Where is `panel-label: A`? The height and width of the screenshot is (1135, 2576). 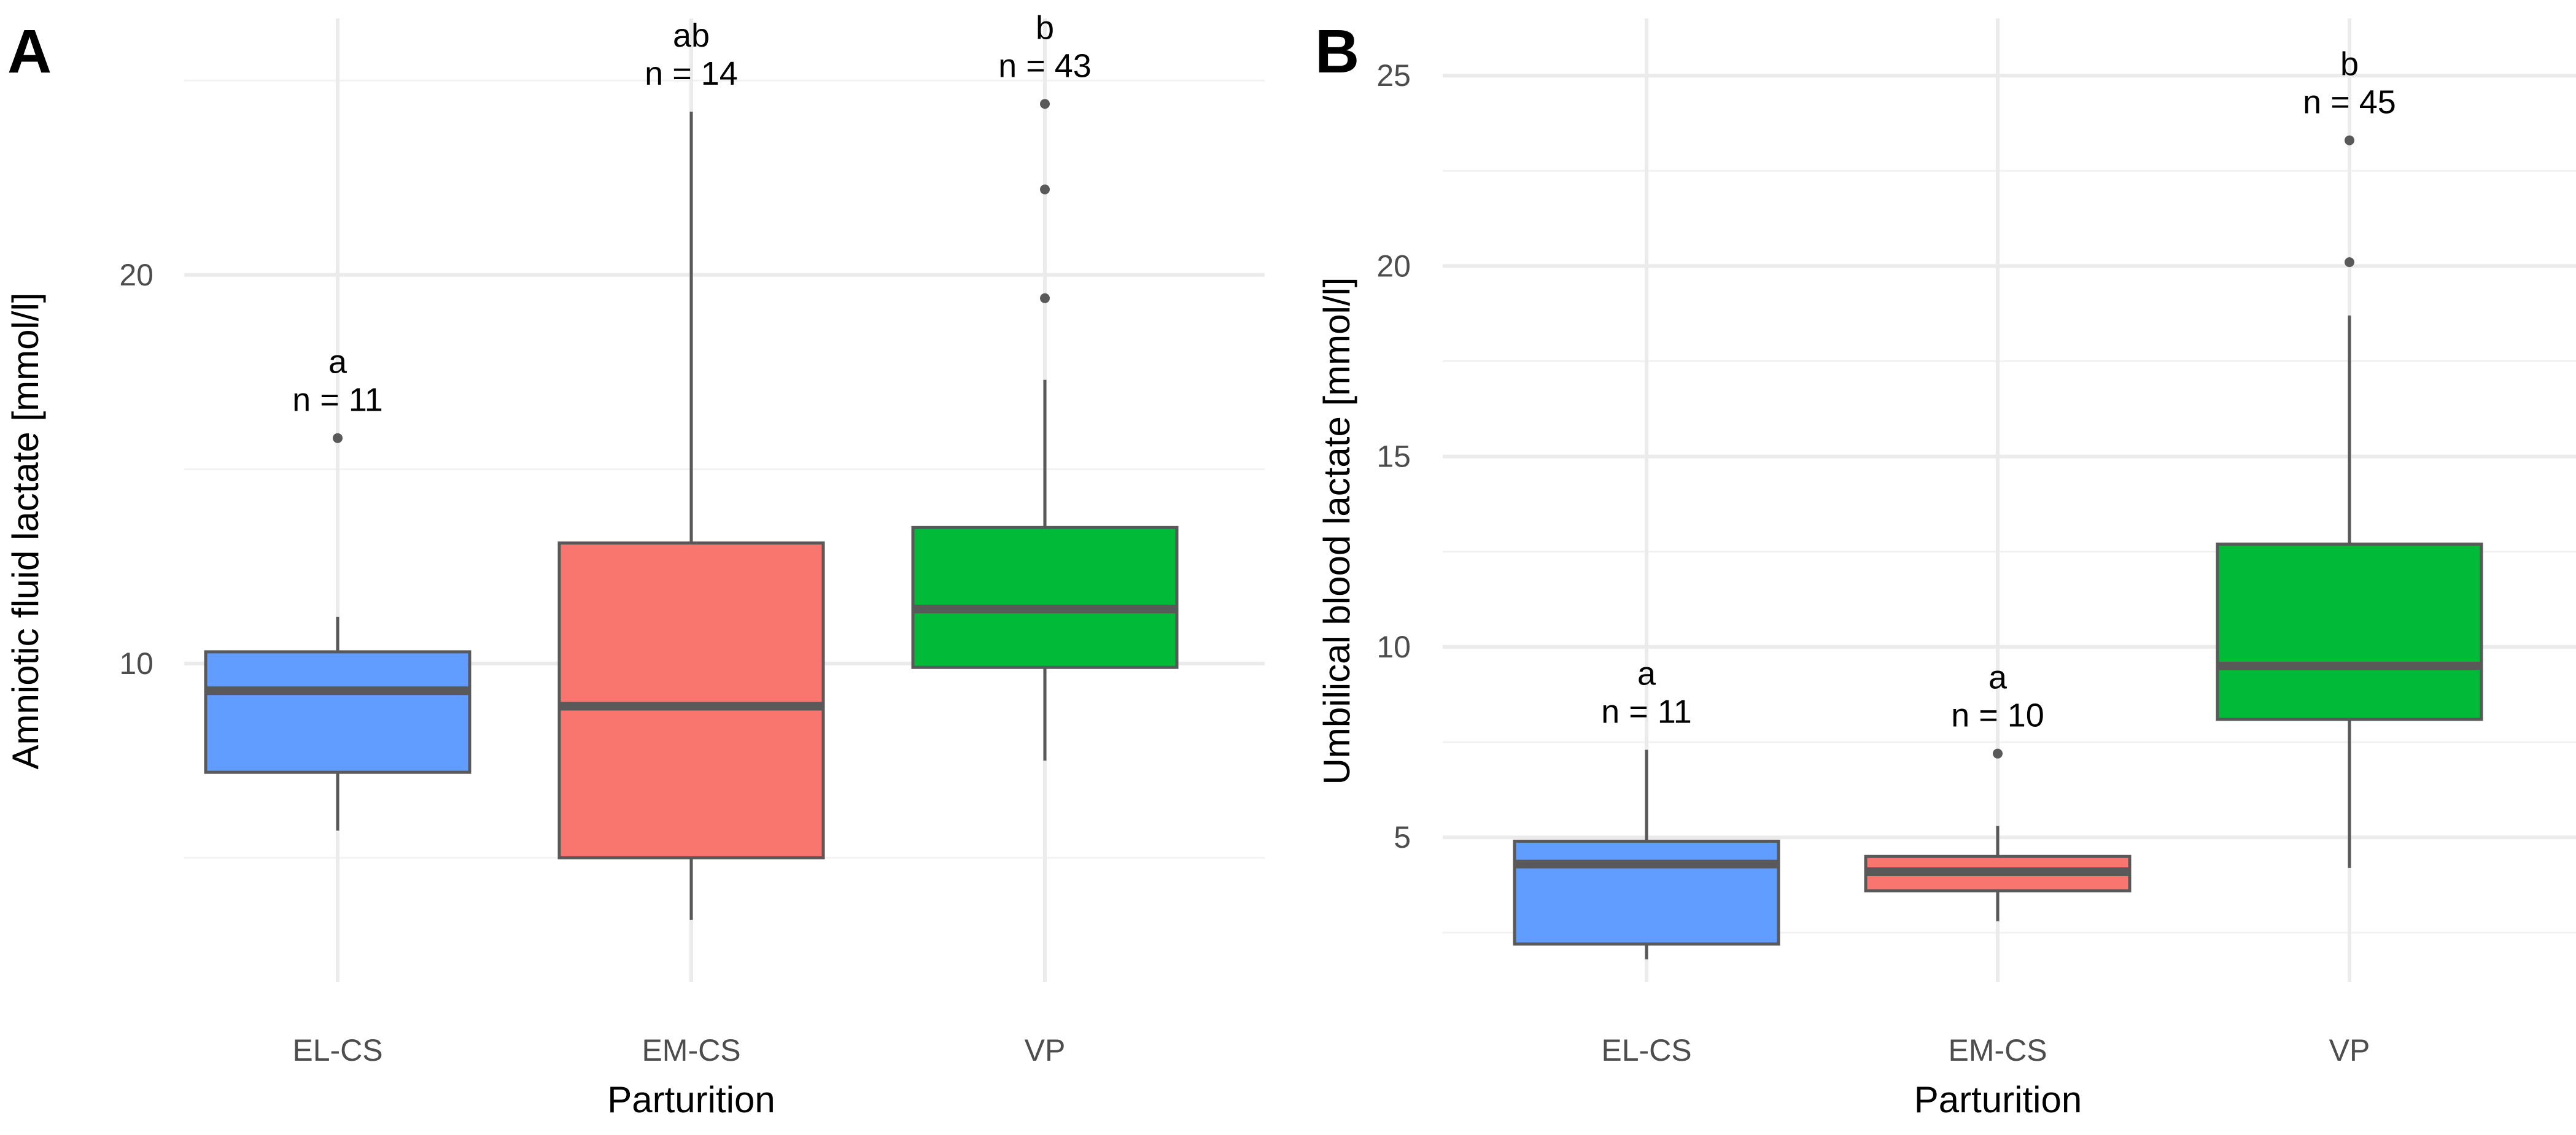
panel-label: A is located at coordinates (29, 51).